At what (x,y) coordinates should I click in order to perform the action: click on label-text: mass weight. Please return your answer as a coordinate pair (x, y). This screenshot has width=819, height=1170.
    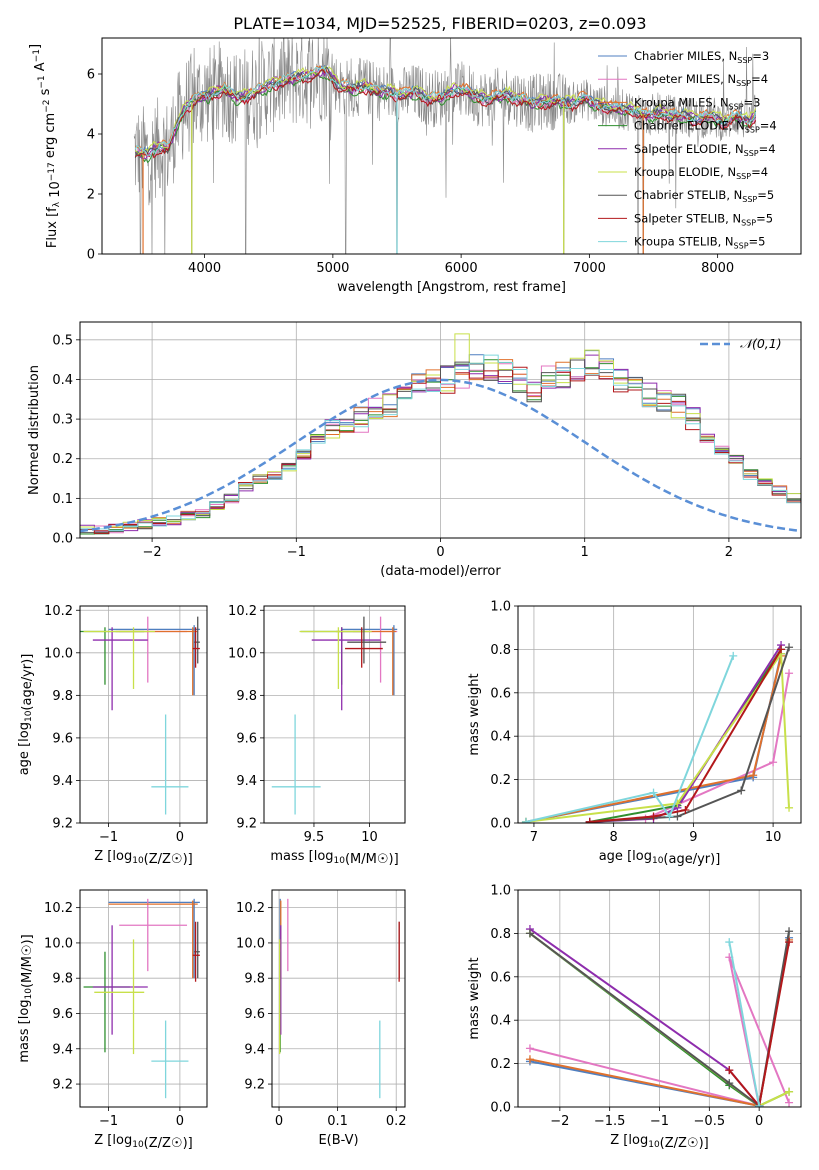
    Looking at the image, I should click on (474, 714).